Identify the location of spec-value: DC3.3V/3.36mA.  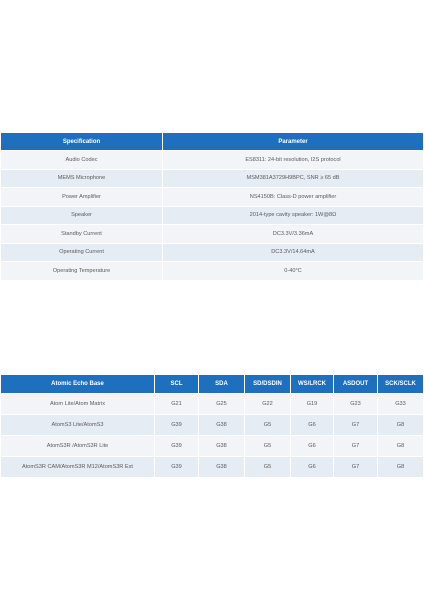
(293, 234).